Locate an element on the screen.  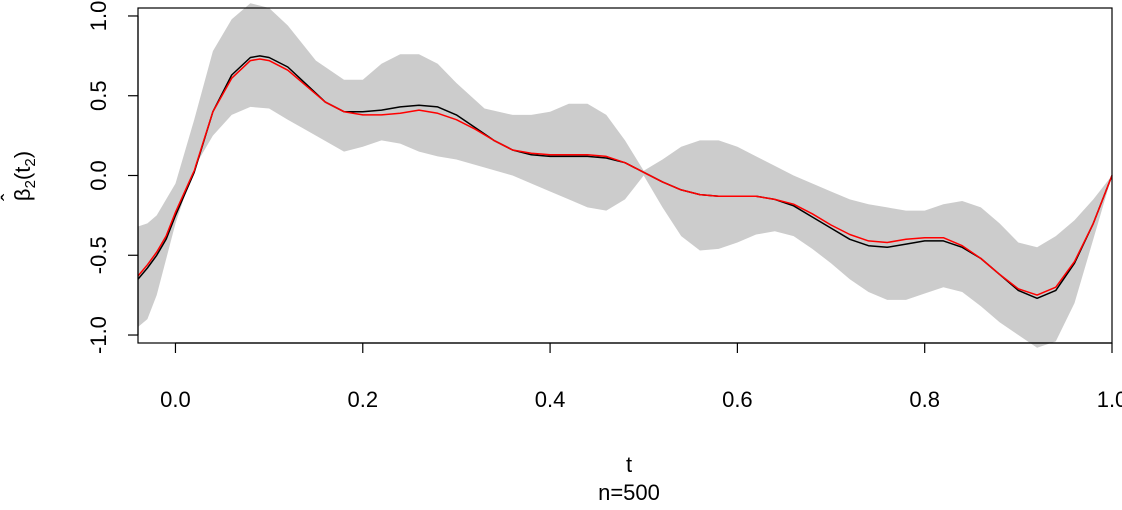
x-tick-label: 0.2 is located at coordinates (362, 399).